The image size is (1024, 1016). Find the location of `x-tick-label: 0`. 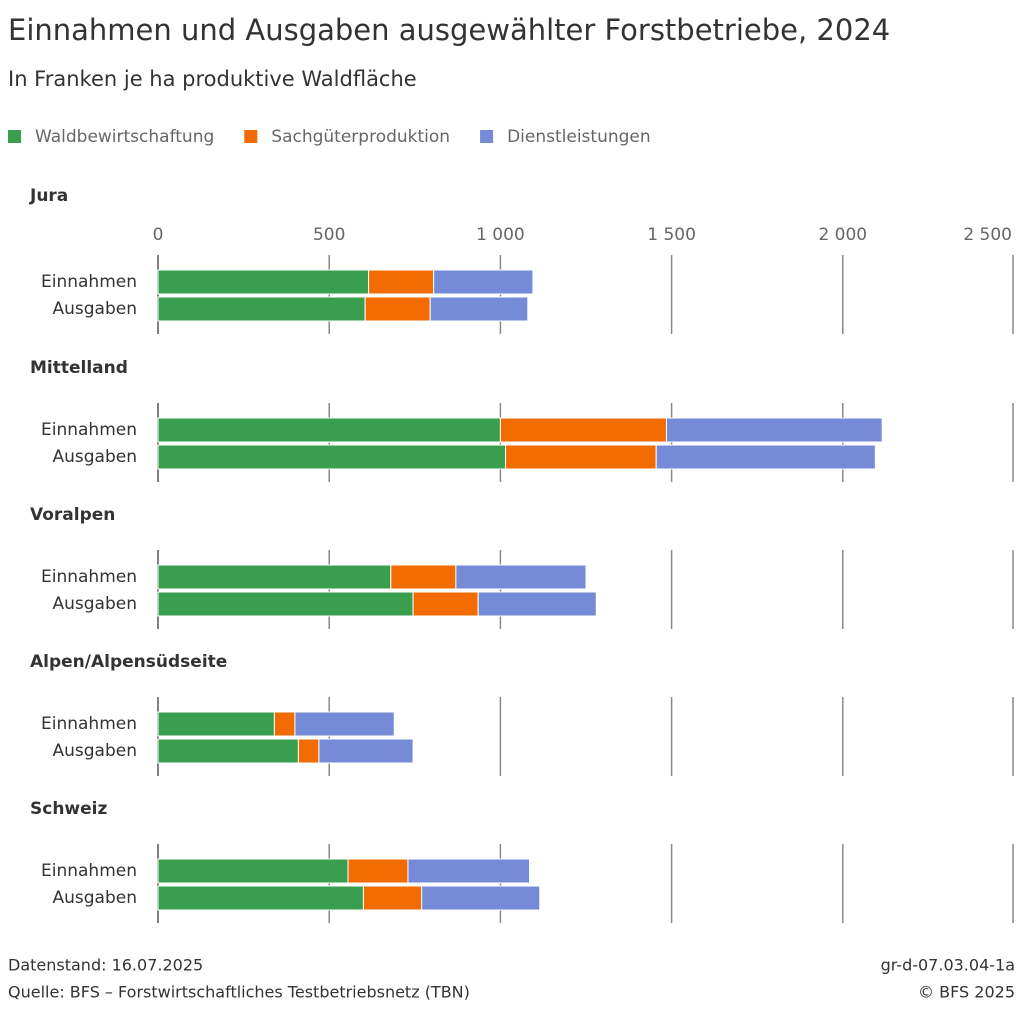

x-tick-label: 0 is located at coordinates (158, 235).